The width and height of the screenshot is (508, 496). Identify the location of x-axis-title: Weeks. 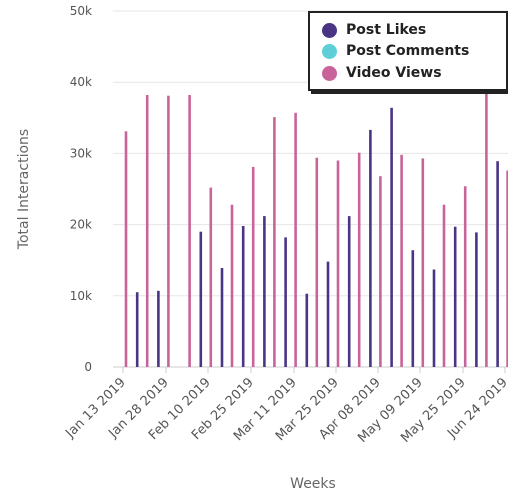
(313, 484).